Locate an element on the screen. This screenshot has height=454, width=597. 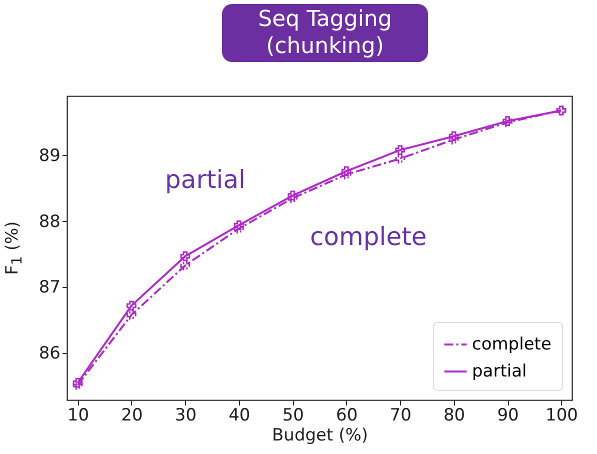
x-tick-label: 30 is located at coordinates (185, 416).